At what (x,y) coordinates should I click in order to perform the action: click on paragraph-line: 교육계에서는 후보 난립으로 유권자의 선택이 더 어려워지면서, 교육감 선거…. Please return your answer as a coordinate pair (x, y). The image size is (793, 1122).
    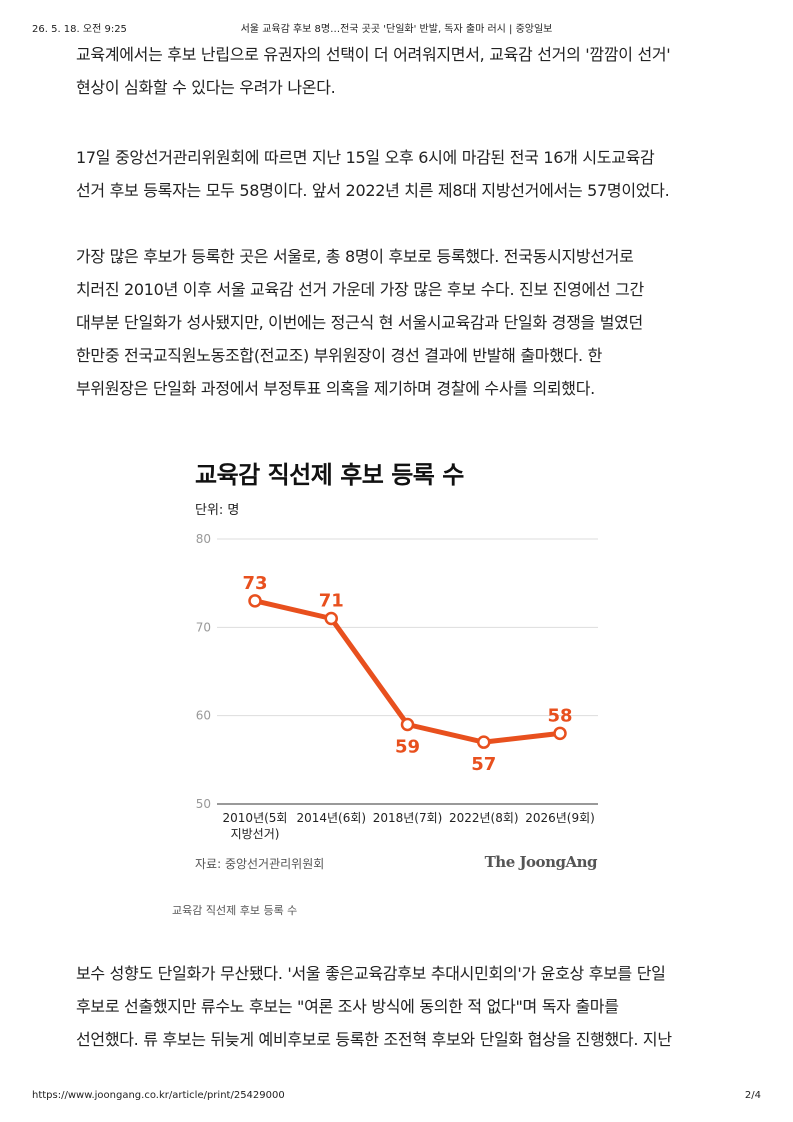
    Looking at the image, I should click on (373, 54).